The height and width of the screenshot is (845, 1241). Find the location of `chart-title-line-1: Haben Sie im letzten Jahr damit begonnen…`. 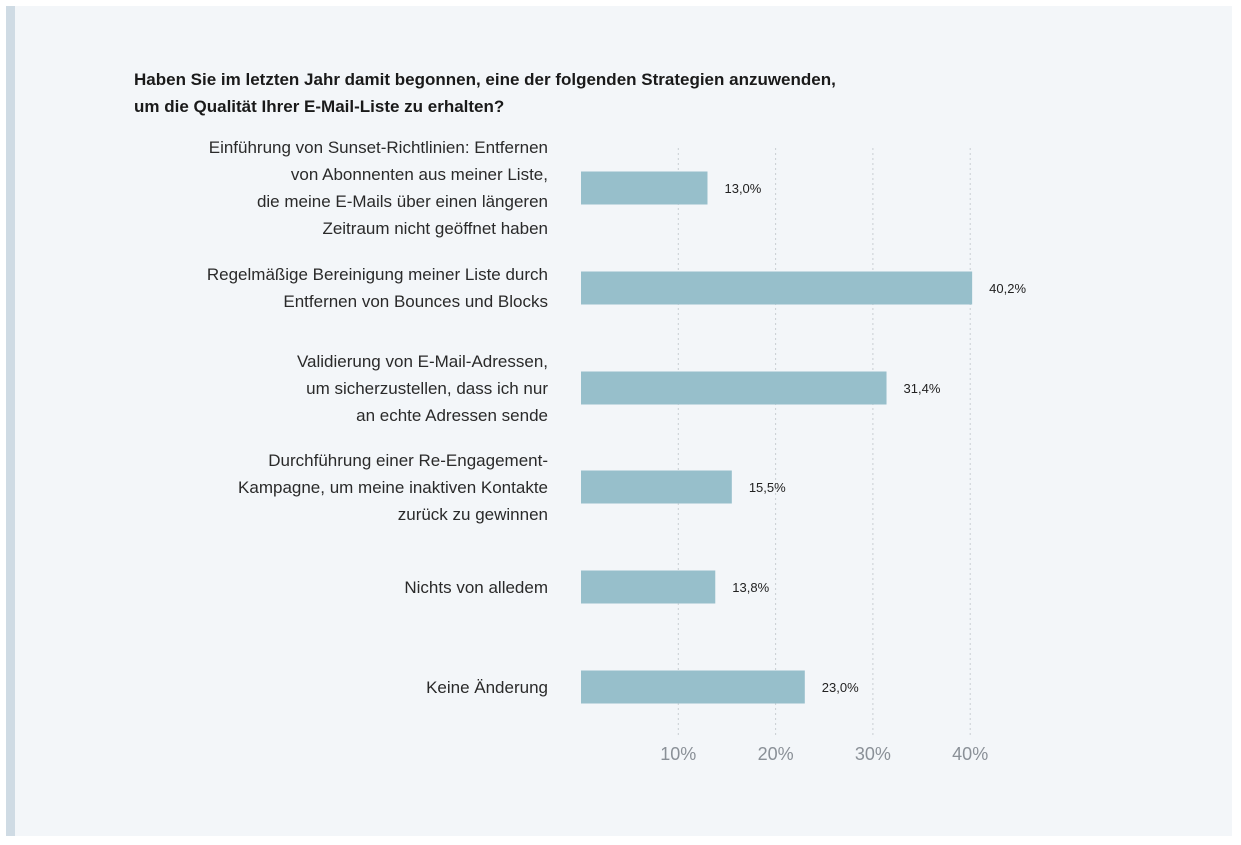

chart-title-line-1: Haben Sie im letzten Jahr damit begonnen… is located at coordinates (485, 79).